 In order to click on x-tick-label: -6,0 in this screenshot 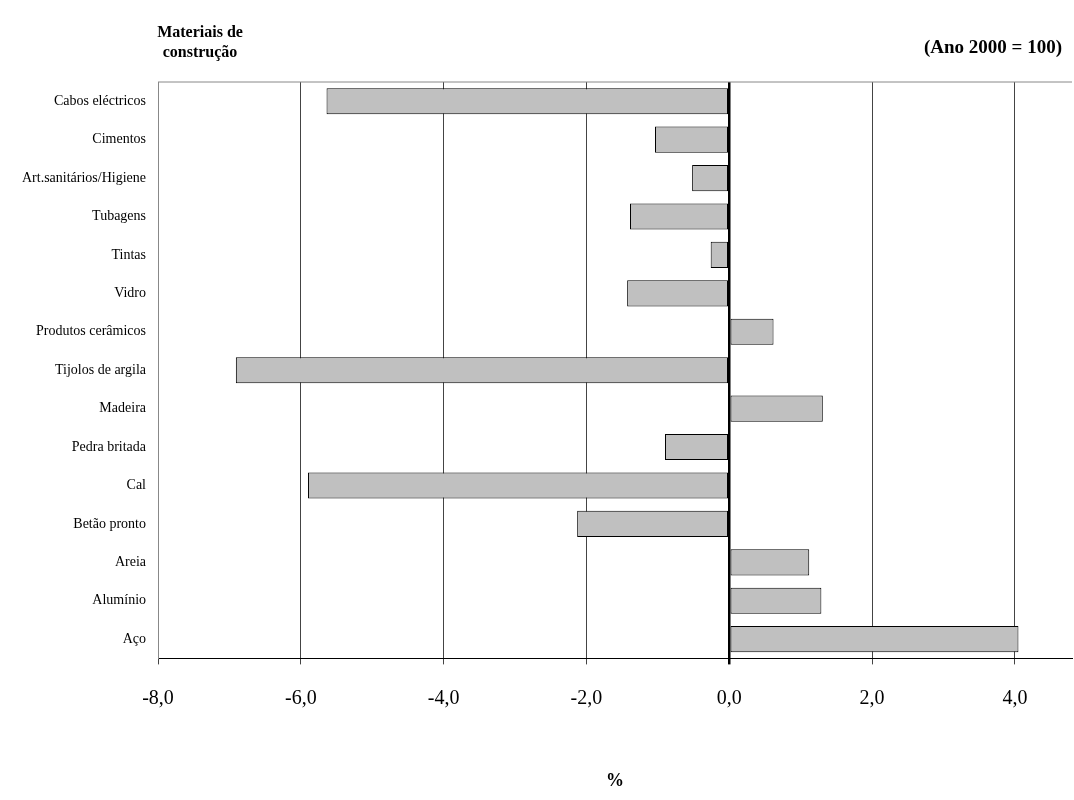, I will do `click(301, 696)`.